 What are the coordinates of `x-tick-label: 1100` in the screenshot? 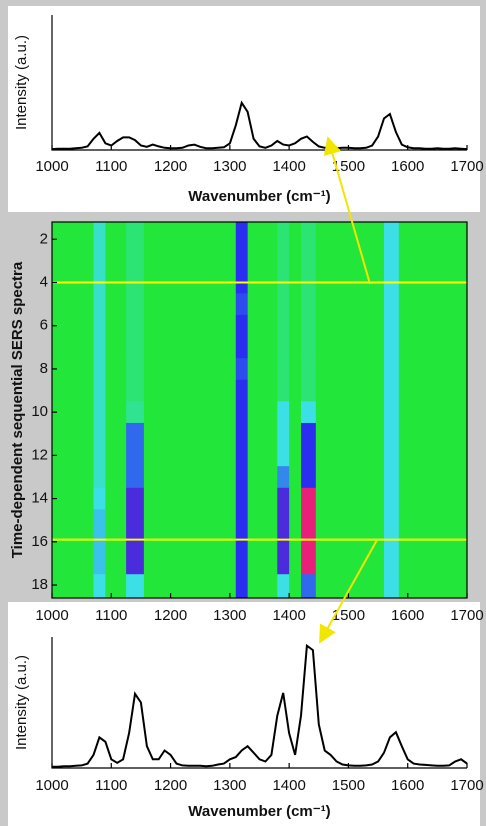 It's located at (111, 785).